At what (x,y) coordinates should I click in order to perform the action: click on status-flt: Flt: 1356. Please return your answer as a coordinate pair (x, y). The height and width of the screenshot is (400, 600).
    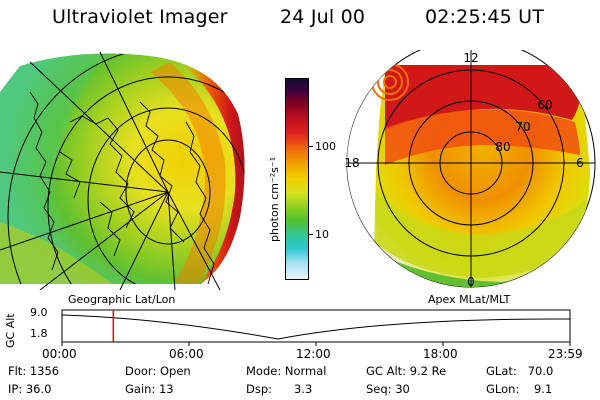
    Looking at the image, I should click on (33, 371).